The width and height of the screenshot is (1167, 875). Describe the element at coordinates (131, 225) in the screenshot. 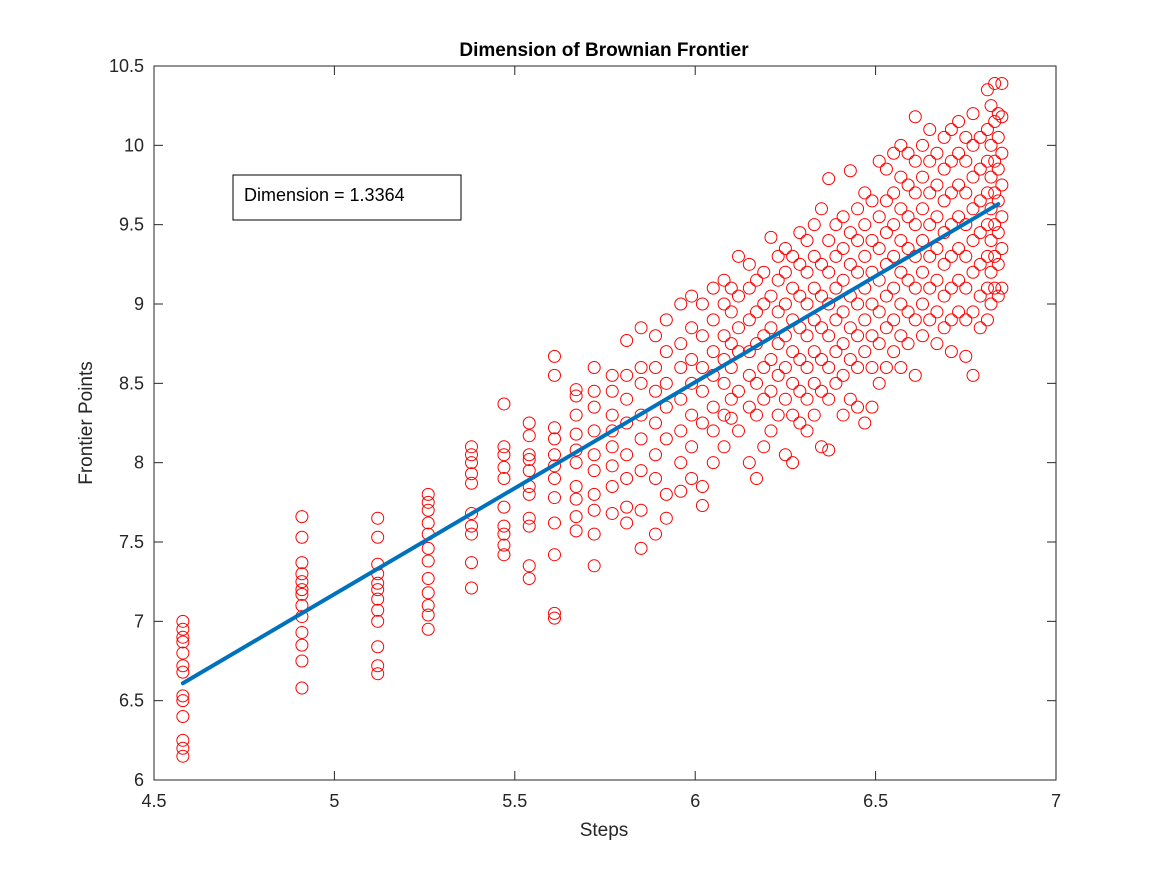

I see `y-tick-label: 9.5` at that location.